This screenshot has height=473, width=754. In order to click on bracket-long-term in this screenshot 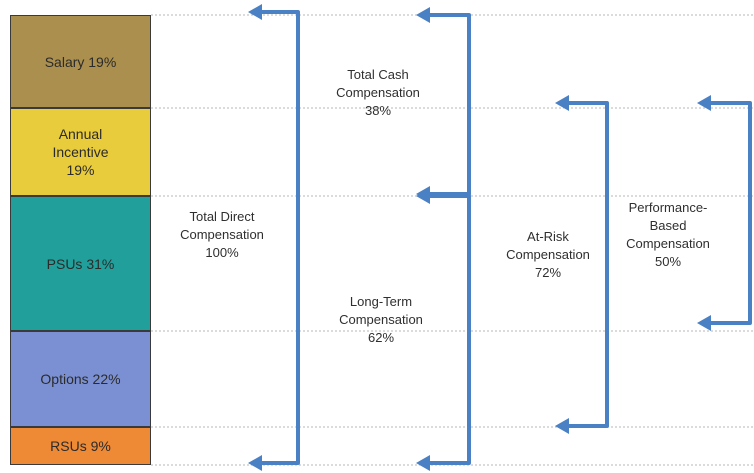, I will do `click(443, 329)`.